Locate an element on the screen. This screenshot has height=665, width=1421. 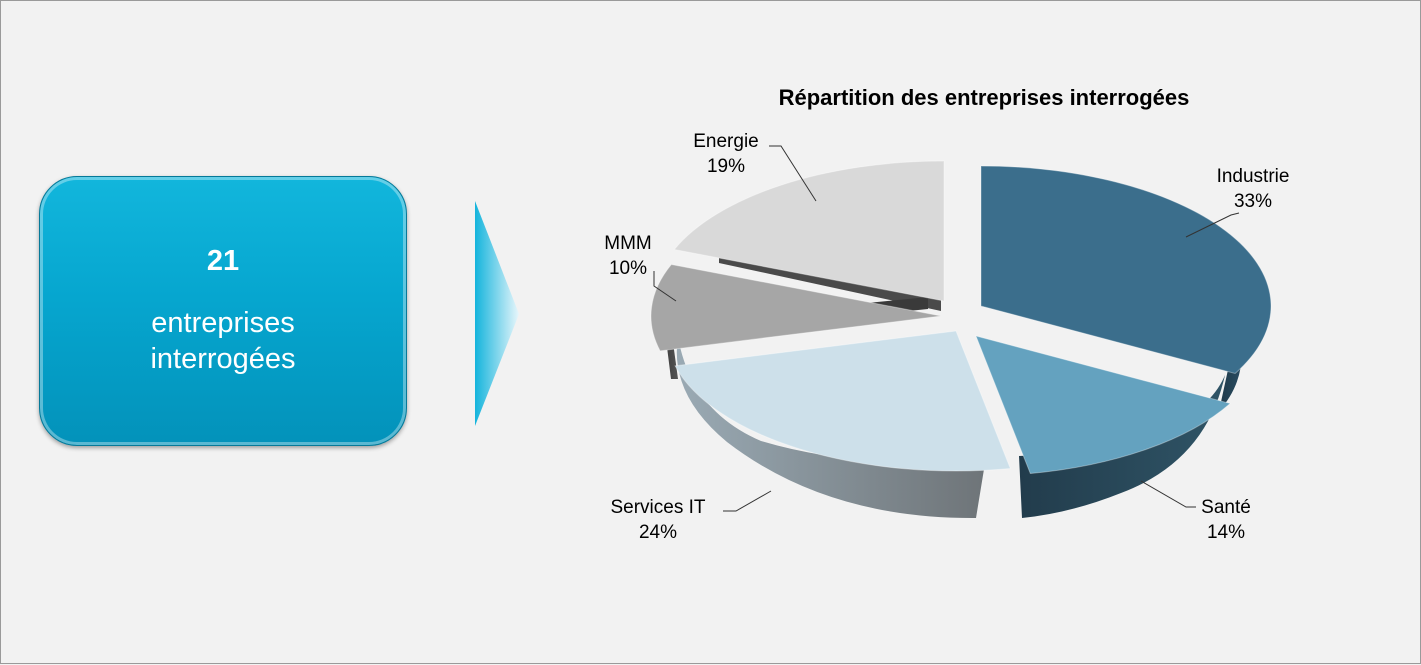
pie-slice-mmm is located at coordinates (796, 307).